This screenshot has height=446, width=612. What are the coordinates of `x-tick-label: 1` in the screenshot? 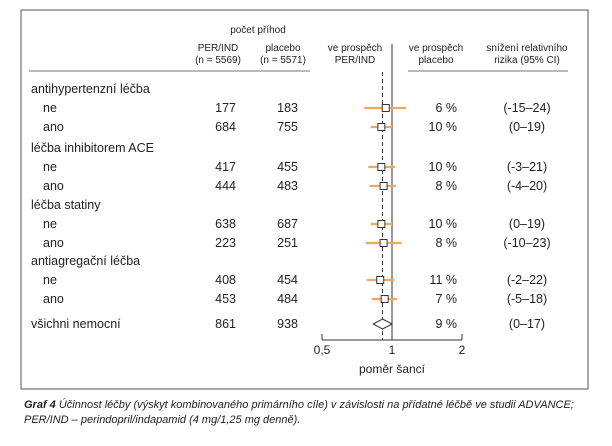 It's located at (392, 350).